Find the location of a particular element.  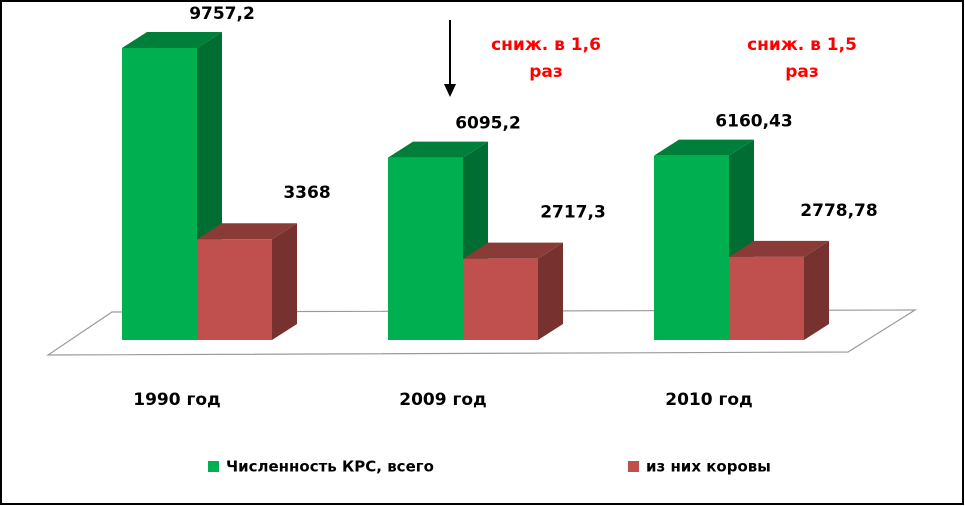

value-label: 6160,43 is located at coordinates (753, 122).